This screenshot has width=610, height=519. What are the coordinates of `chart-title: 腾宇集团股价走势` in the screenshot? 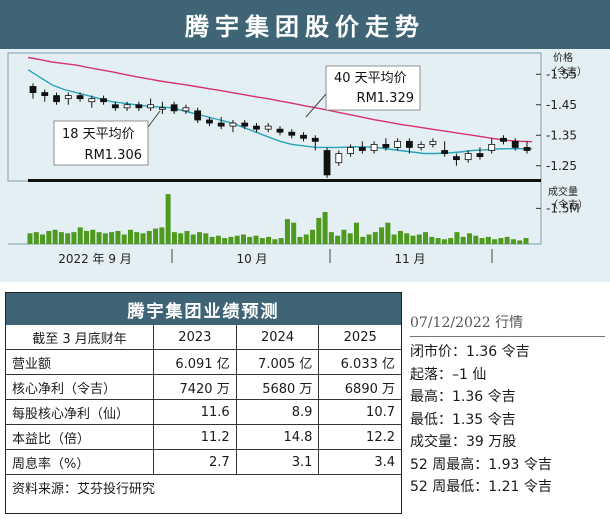 It's located at (305, 27).